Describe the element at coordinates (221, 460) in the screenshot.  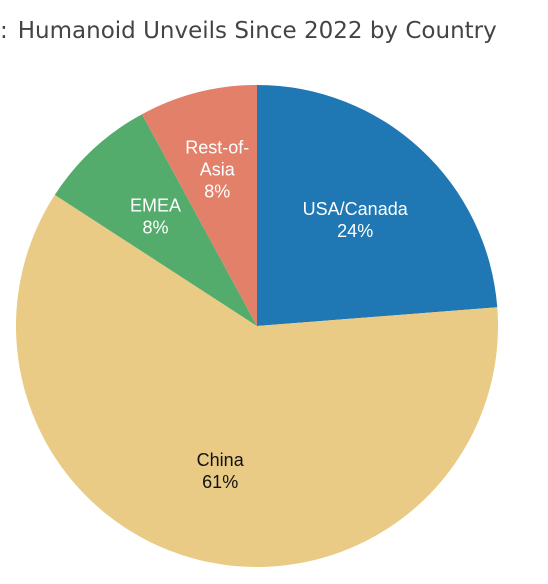
I see `slice-name: China` at that location.